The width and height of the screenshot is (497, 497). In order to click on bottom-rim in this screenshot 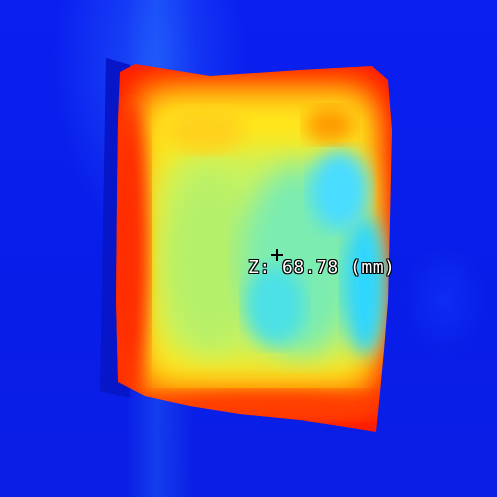, I will do `click(261, 405)`.